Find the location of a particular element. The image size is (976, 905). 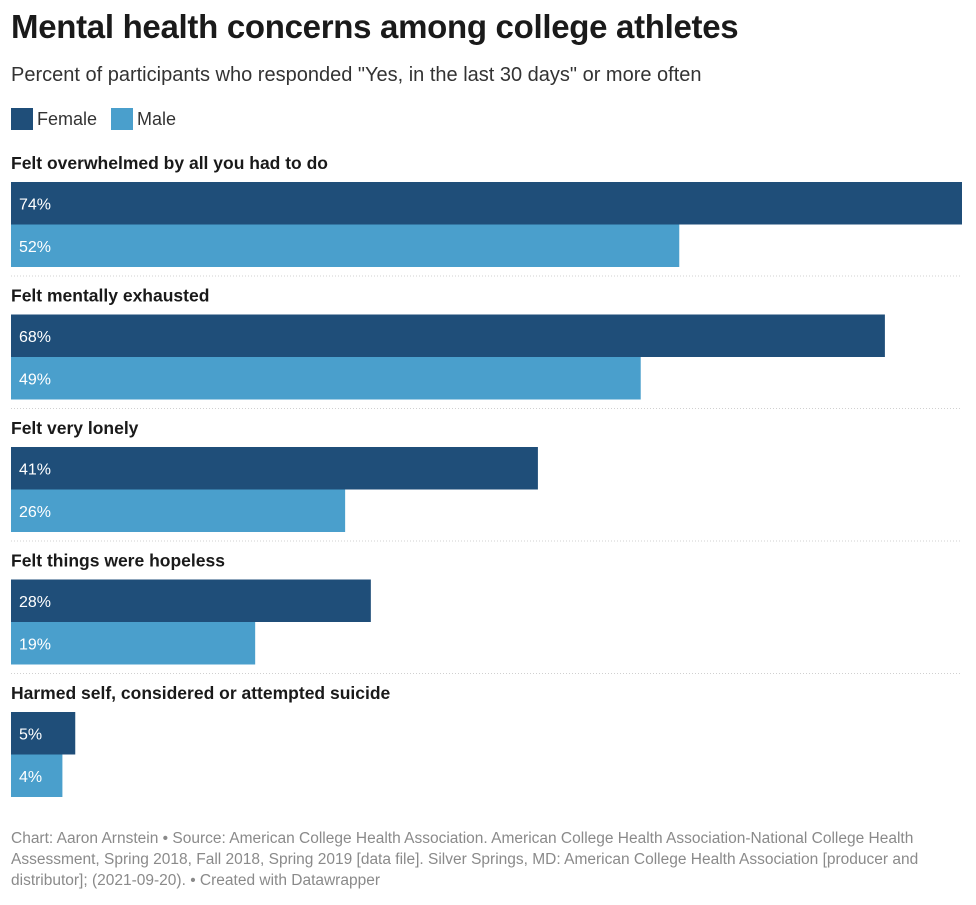

category-label: Felt overwhelmed by all you had to do is located at coordinates (169, 163).